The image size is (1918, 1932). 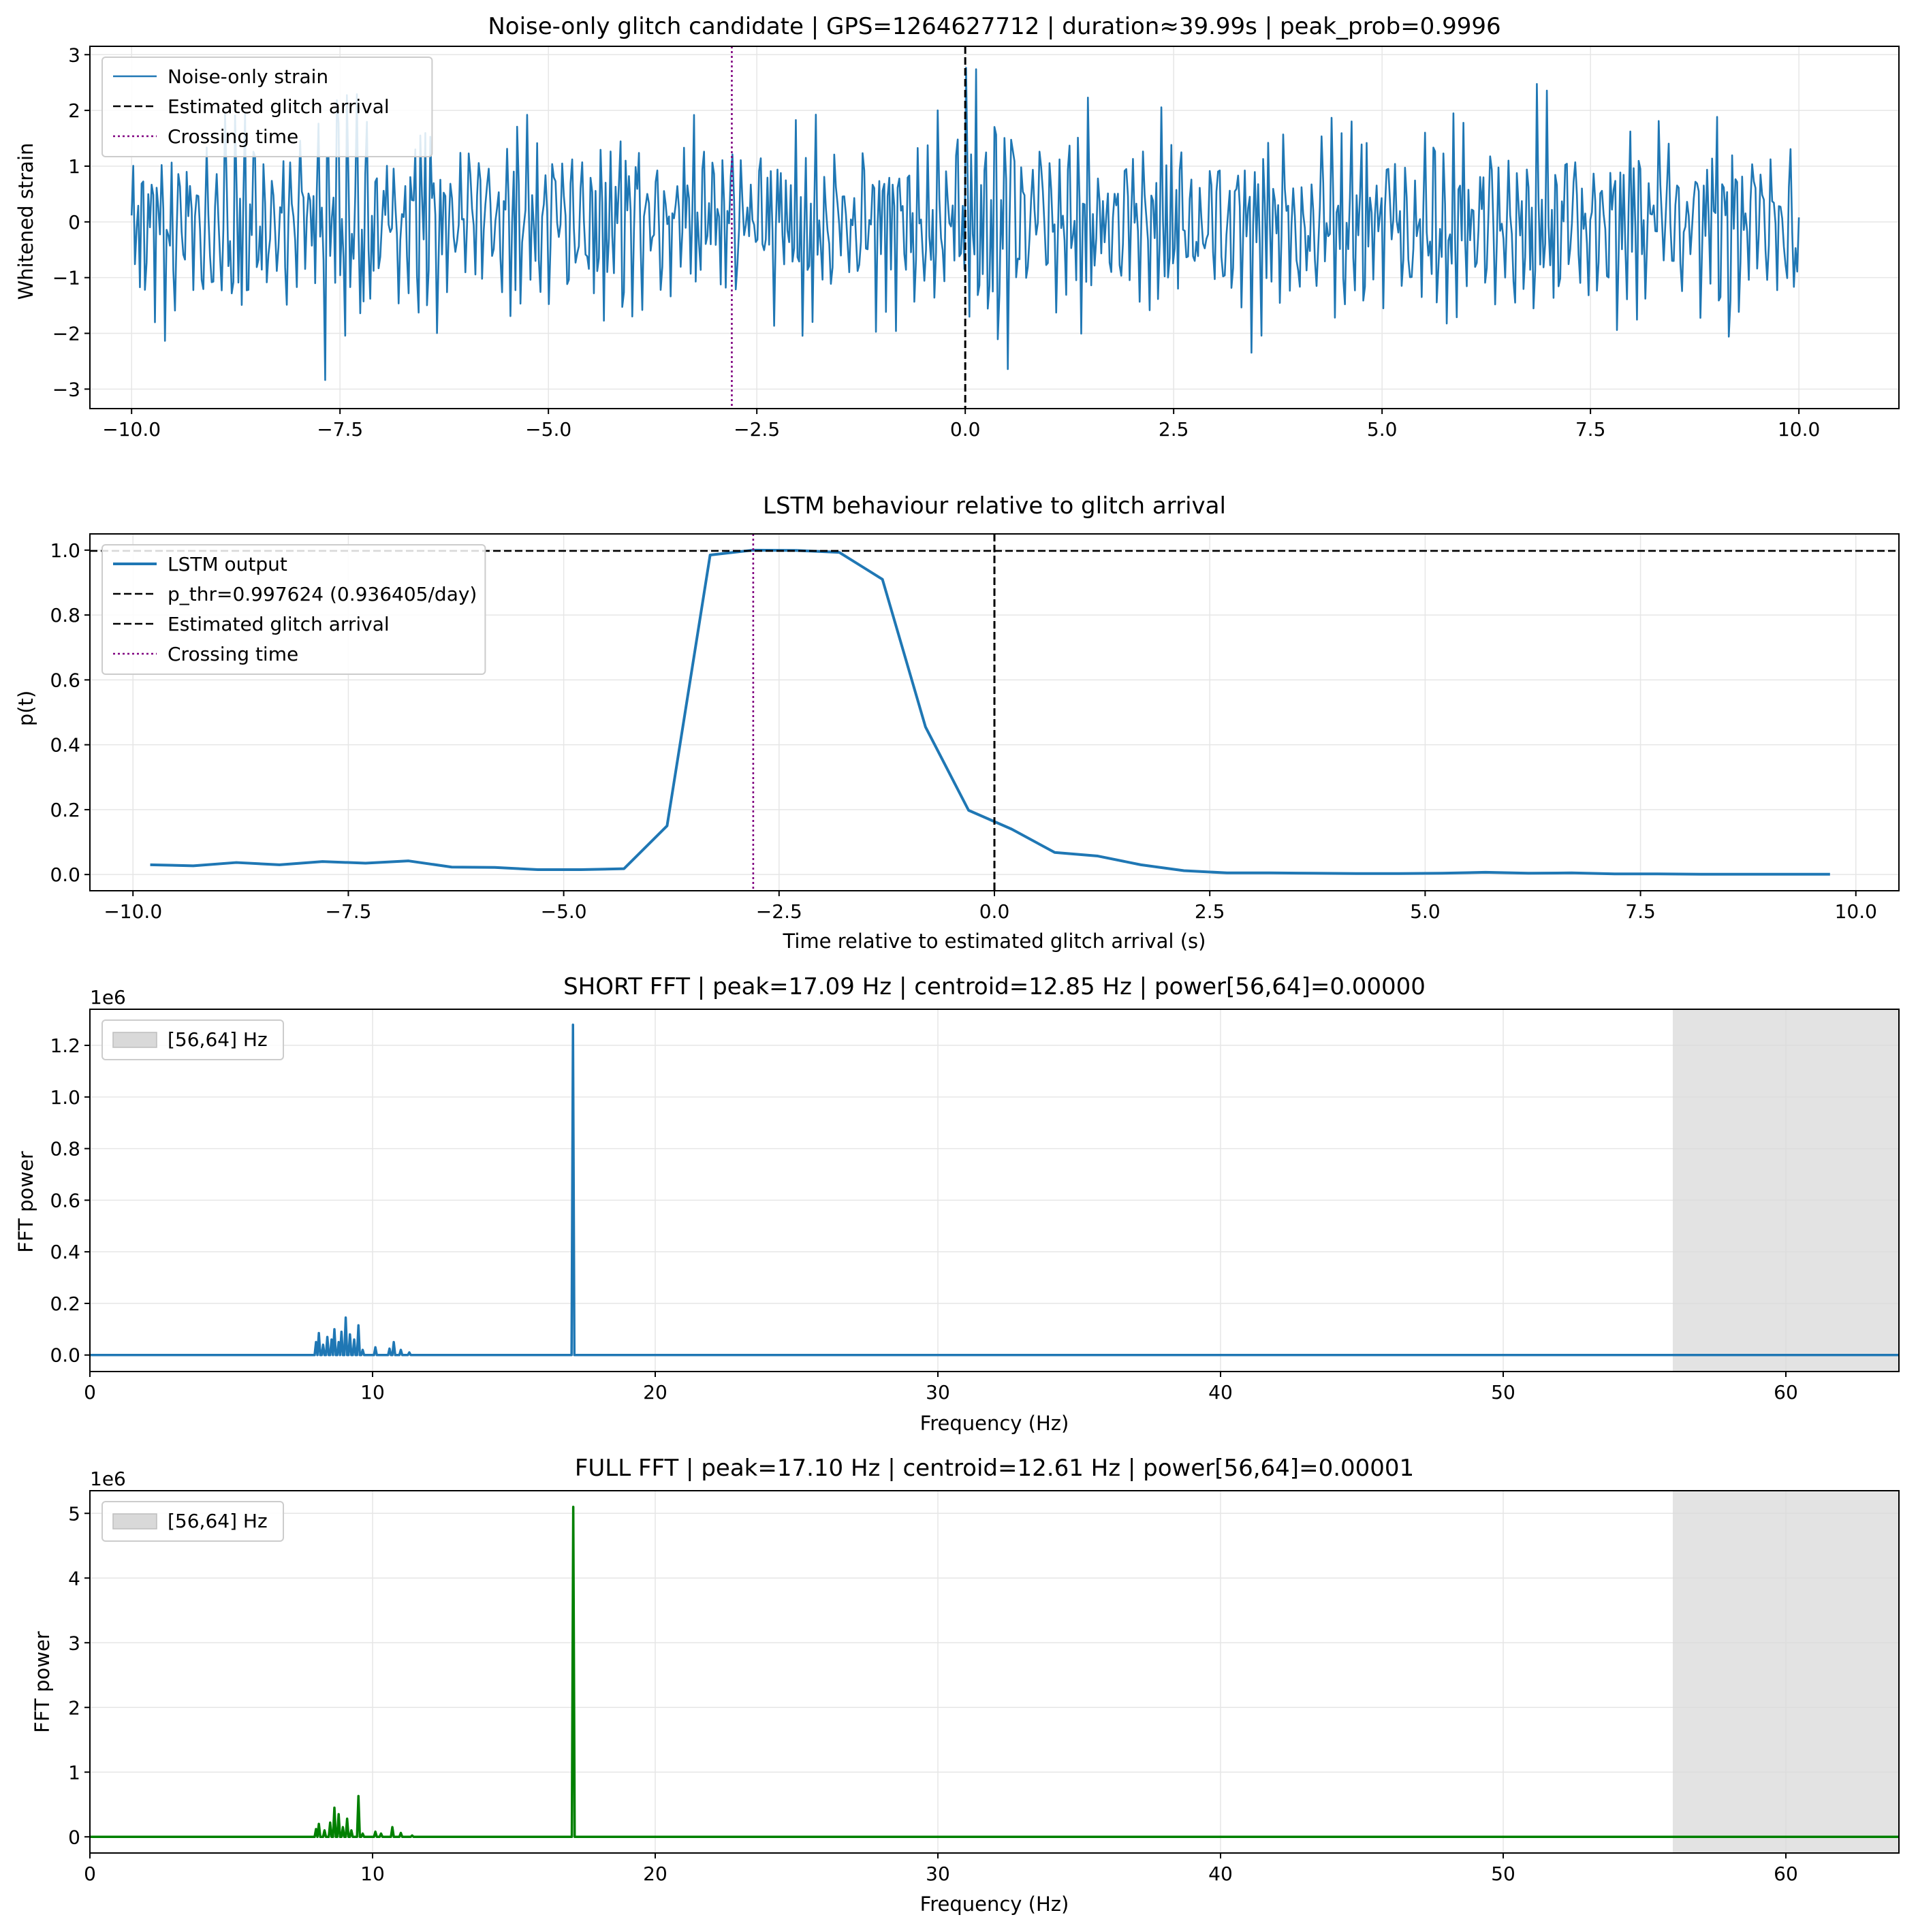 I want to click on short-fft-legend-box, so click(x=192, y=1039).